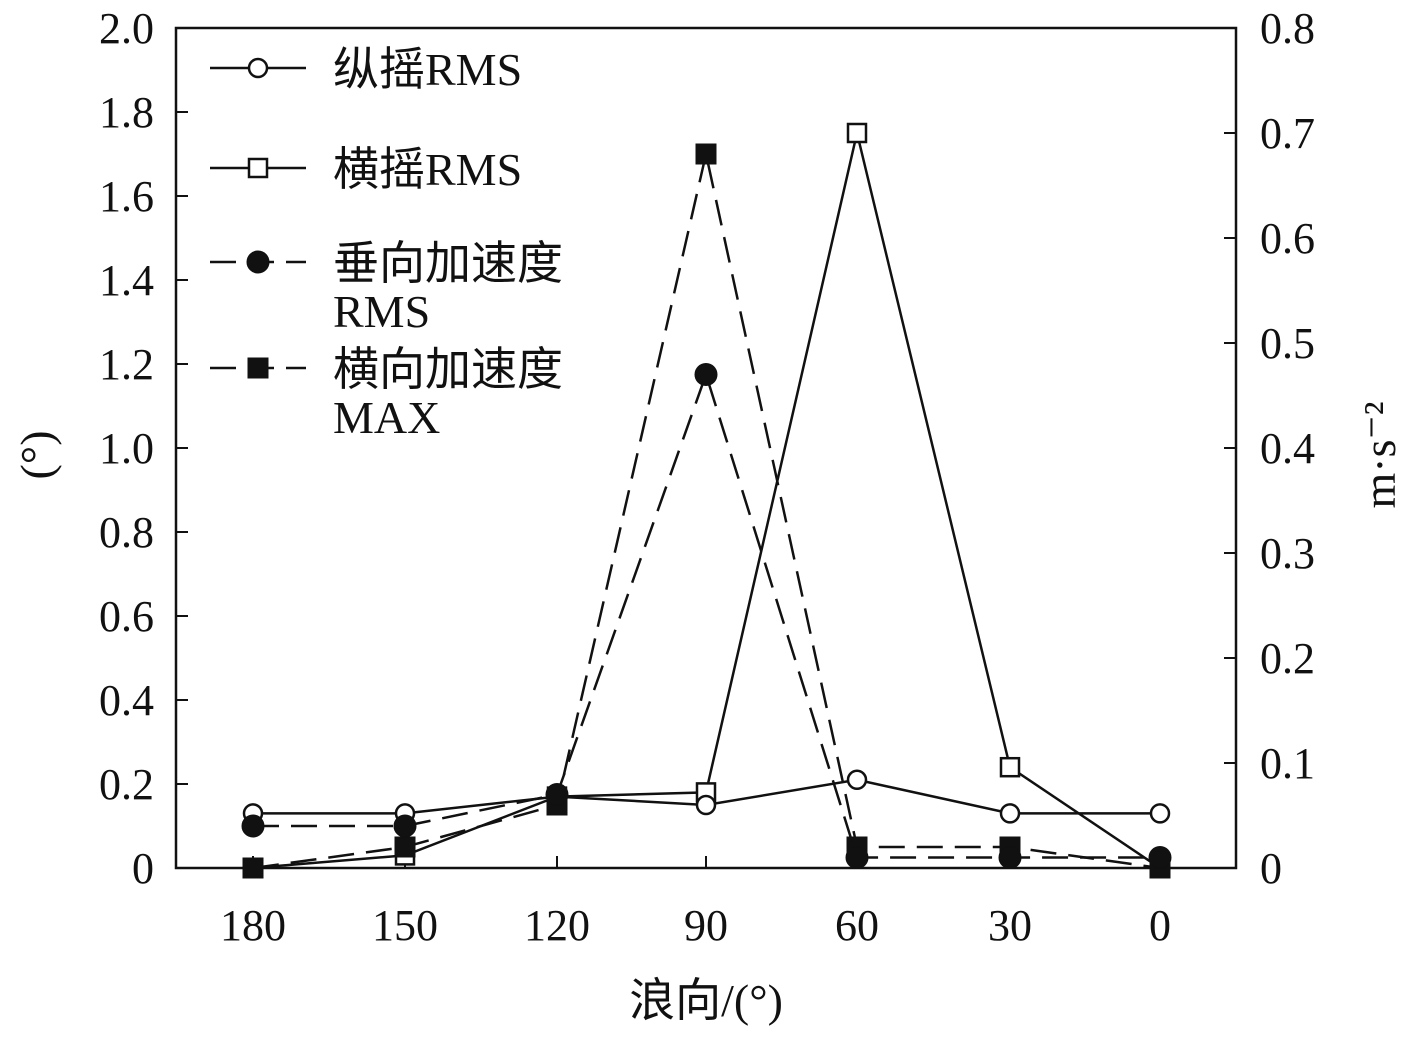  I want to click on left-y-tick-label: 0.6, so click(126, 616).